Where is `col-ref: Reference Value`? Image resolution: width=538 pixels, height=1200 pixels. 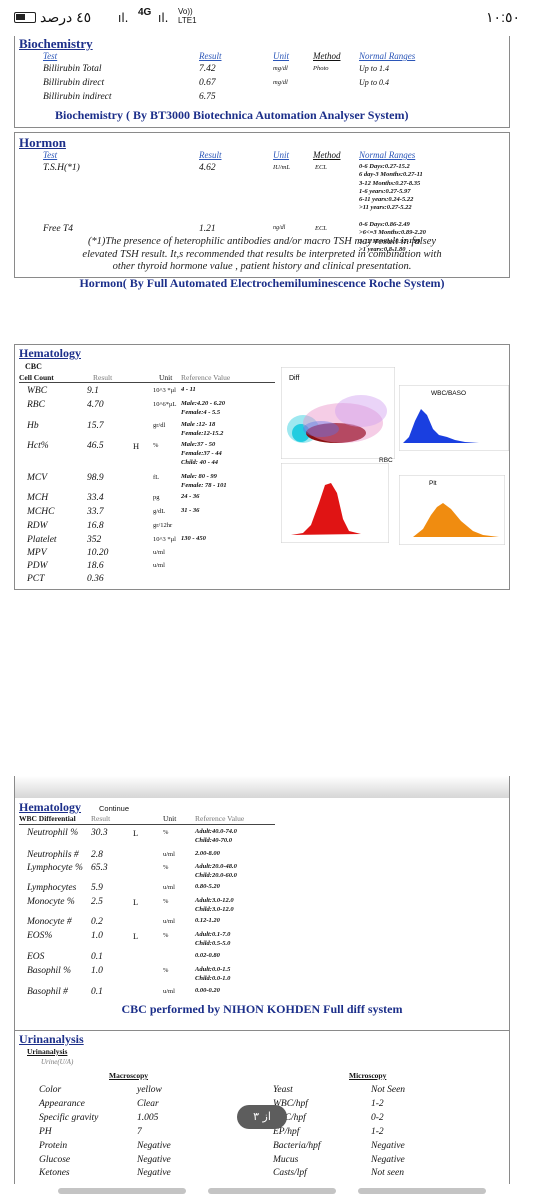 col-ref: Reference Value is located at coordinates (206, 377).